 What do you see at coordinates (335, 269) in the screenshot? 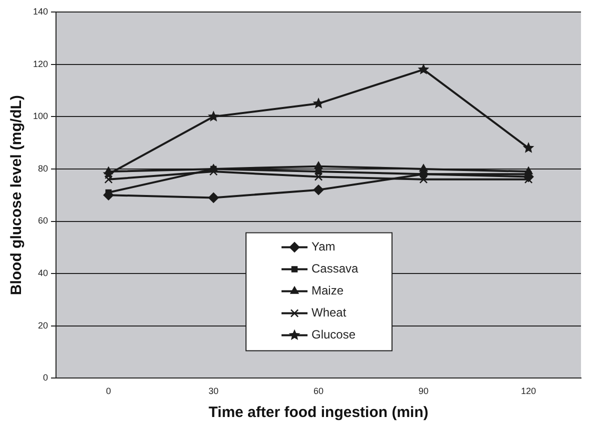
I see `legend-label: Cassava` at bounding box center [335, 269].